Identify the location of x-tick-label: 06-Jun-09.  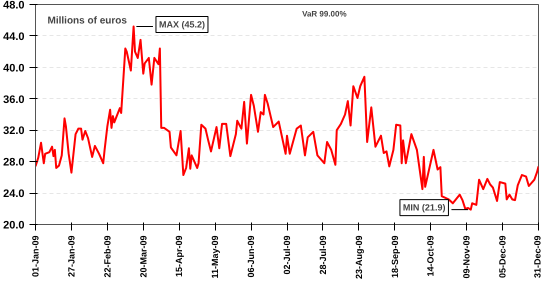
(251, 256).